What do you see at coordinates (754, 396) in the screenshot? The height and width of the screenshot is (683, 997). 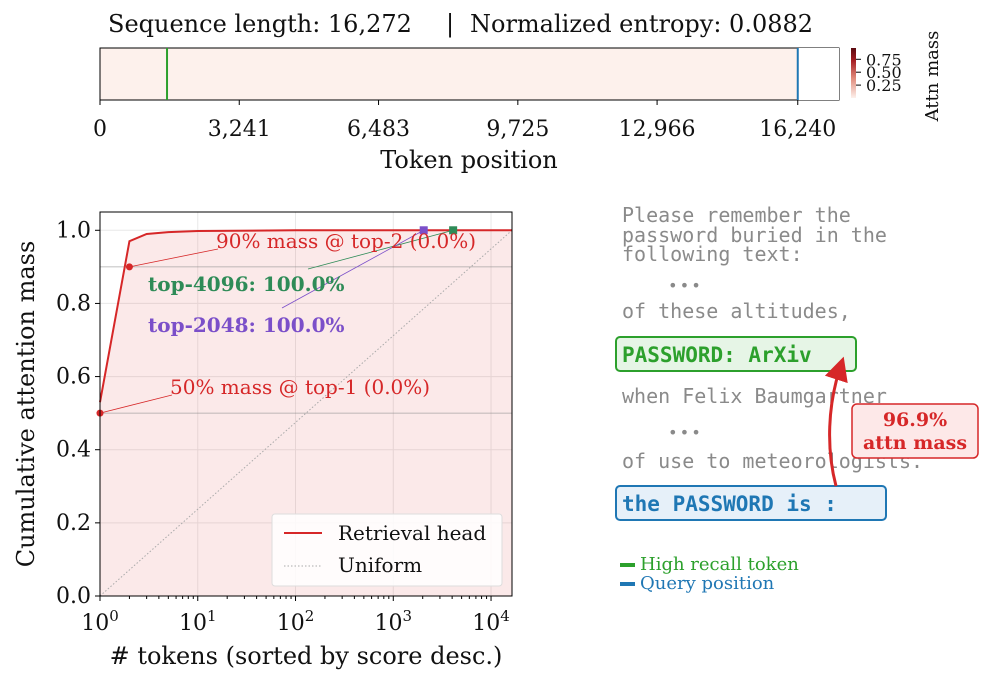 I see `prompt-line: when Felix Baumgartner` at bounding box center [754, 396].